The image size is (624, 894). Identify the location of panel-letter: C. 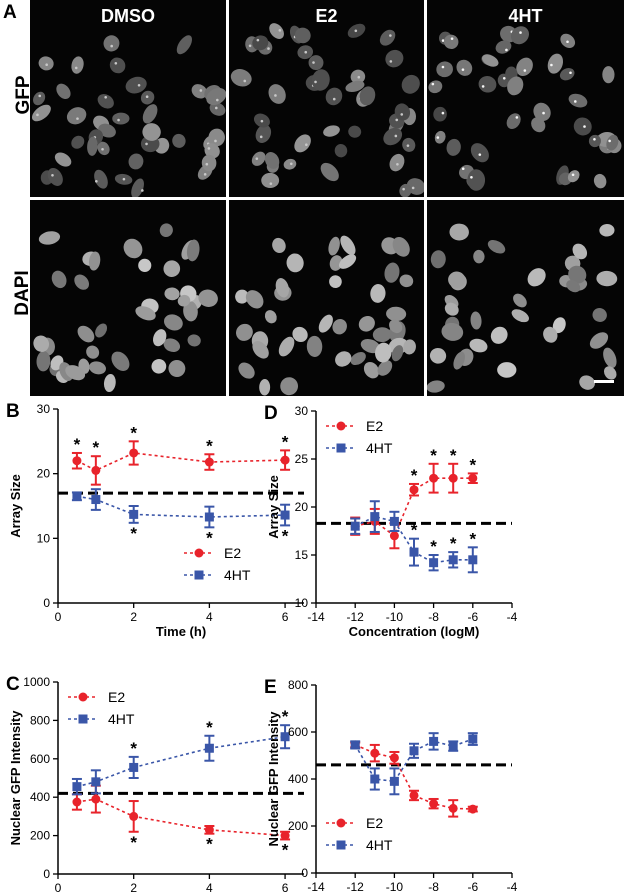
(13, 684).